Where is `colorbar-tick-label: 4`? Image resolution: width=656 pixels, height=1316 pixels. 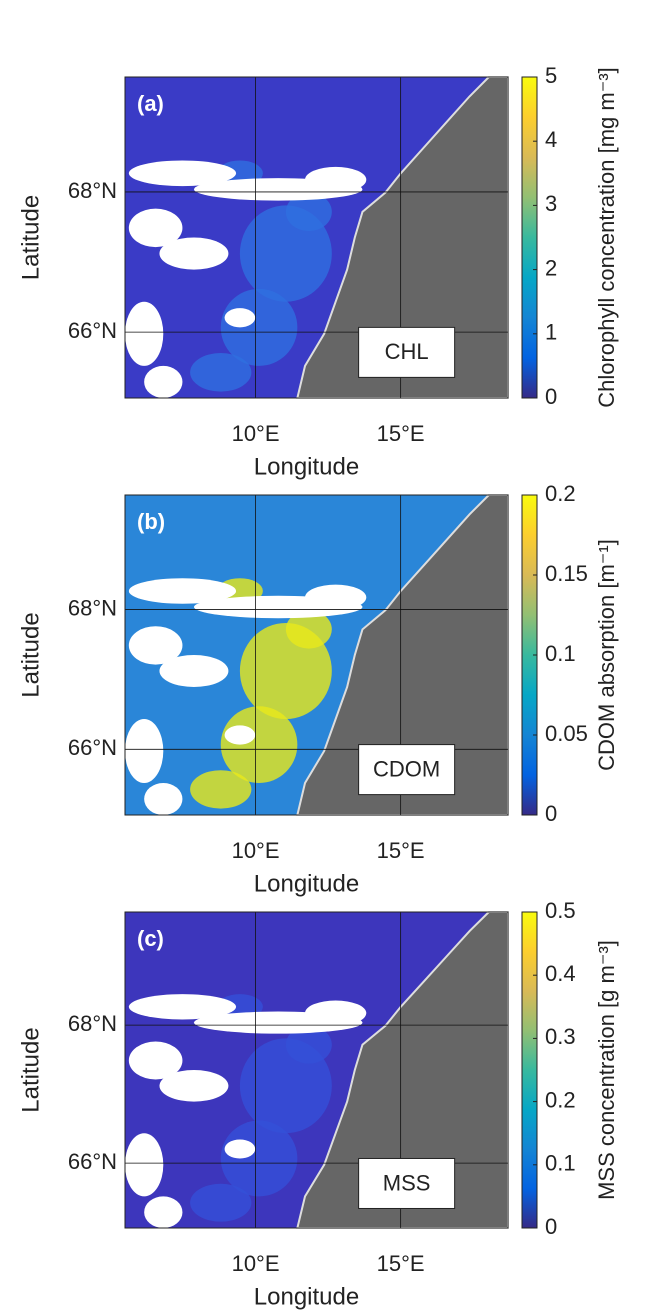 colorbar-tick-label: 4 is located at coordinates (551, 139).